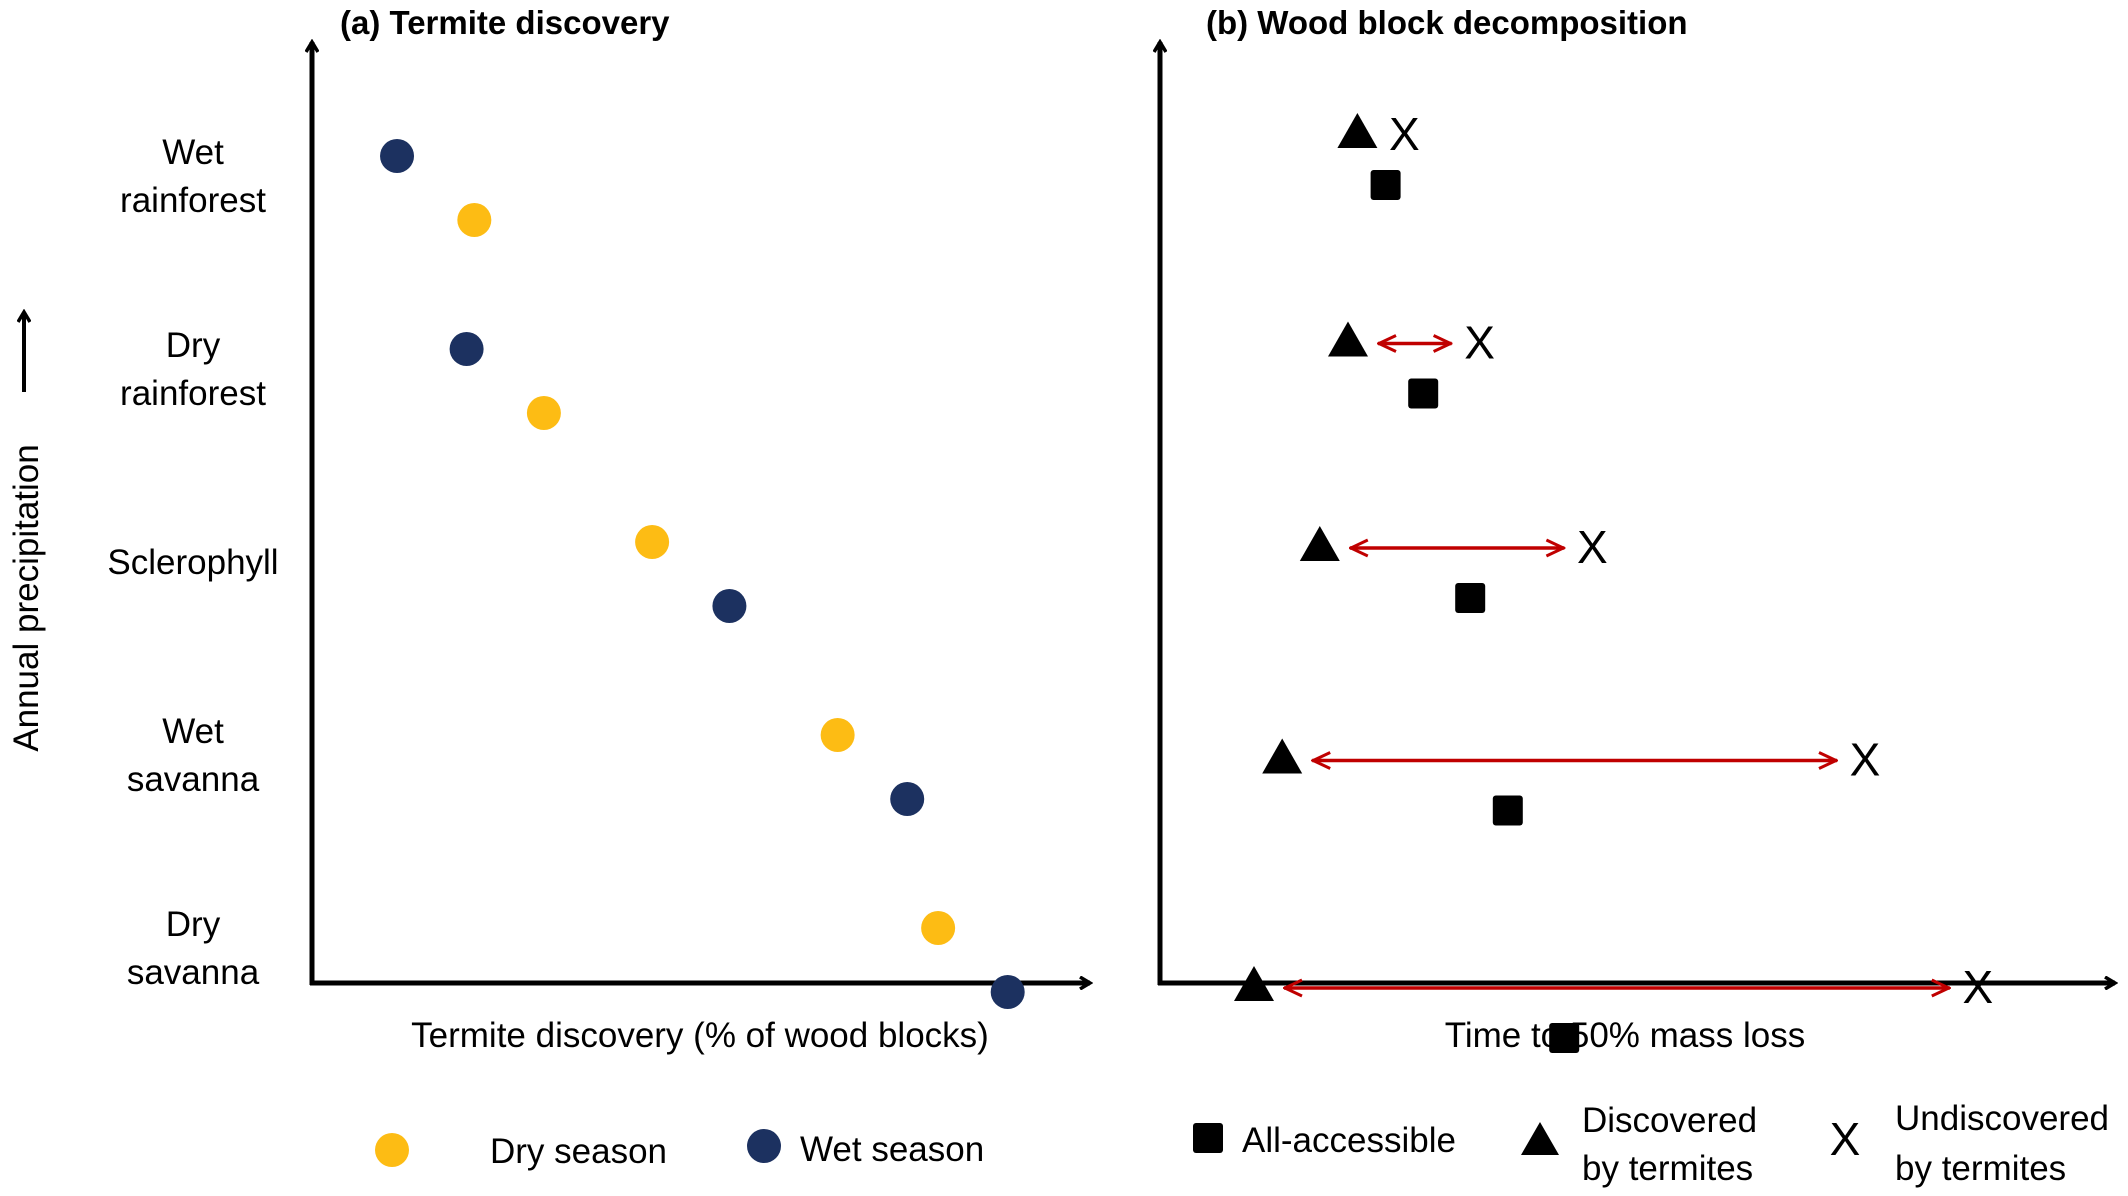  I want to click on legend-discovered-marker, so click(1540, 1138).